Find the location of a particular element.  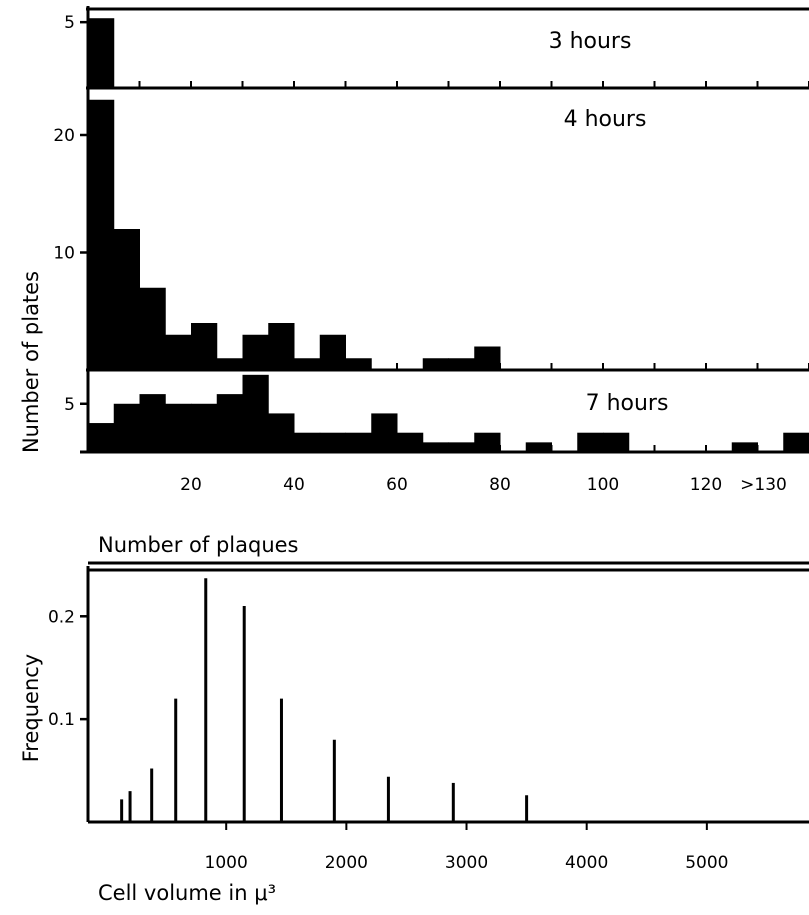

x-tick-label: 3000 is located at coordinates (466, 863).